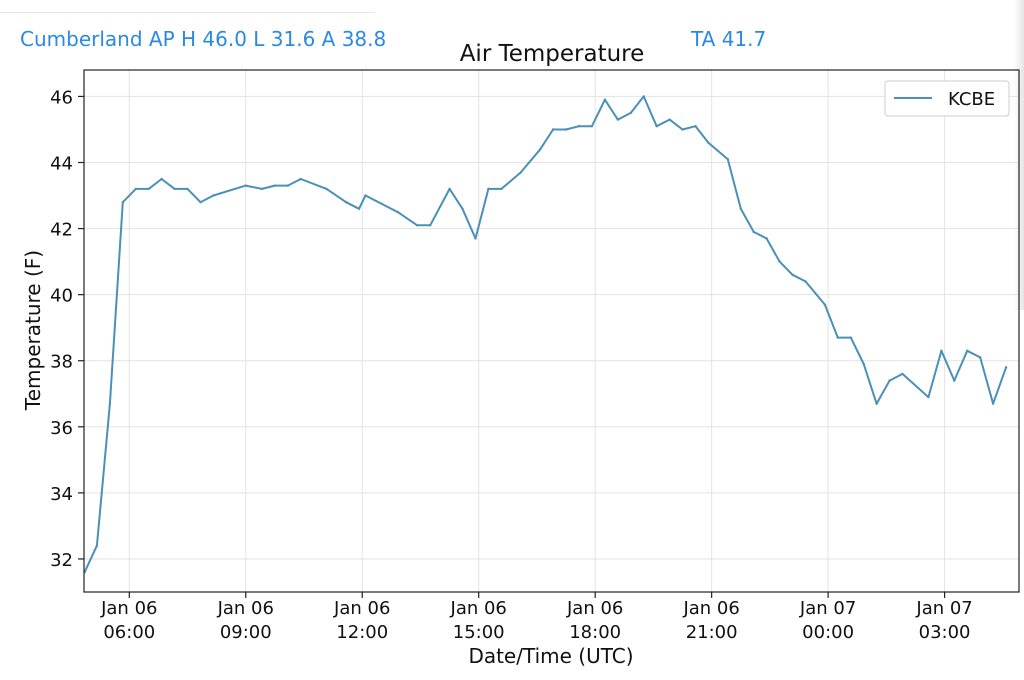  I want to click on x-tick-label-time: 06:00, so click(129, 632).